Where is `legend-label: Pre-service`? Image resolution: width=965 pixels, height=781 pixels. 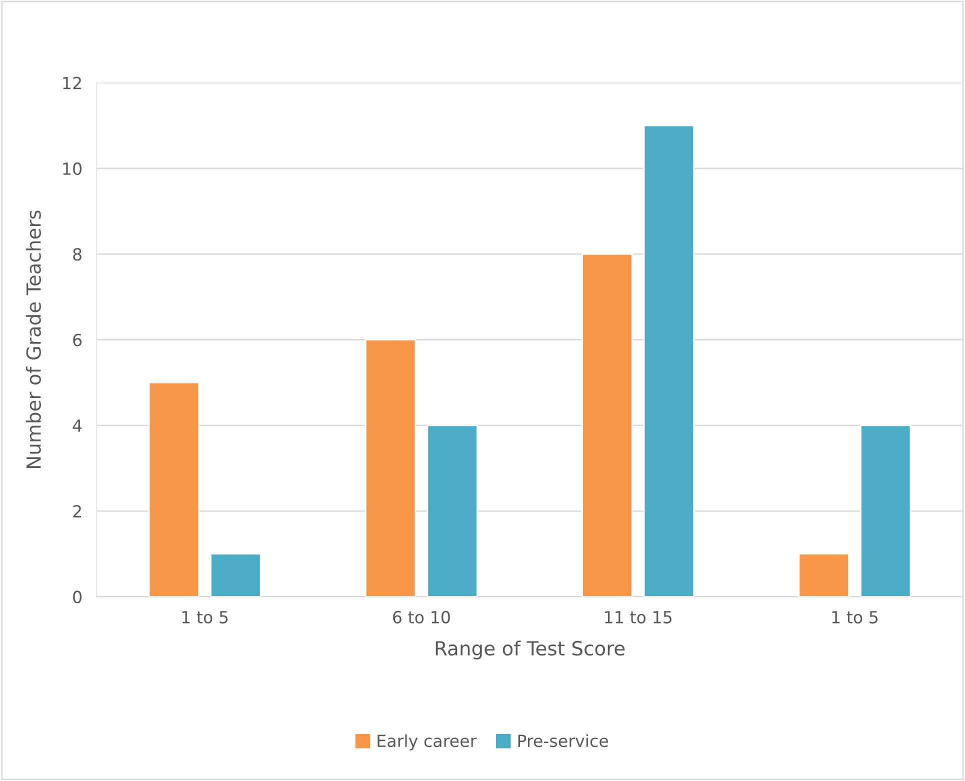
legend-label: Pre-service is located at coordinates (563, 741).